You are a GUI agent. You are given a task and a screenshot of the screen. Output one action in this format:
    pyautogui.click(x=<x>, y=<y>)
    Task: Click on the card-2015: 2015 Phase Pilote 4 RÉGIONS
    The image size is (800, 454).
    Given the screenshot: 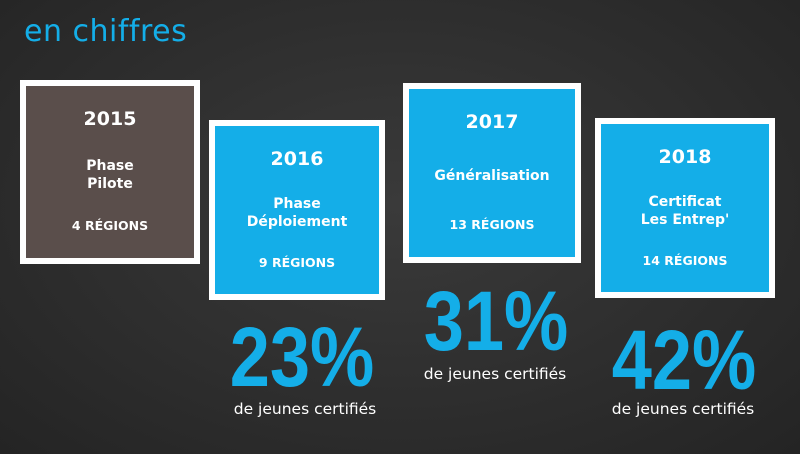 What is the action you would take?
    pyautogui.click(x=110, y=172)
    